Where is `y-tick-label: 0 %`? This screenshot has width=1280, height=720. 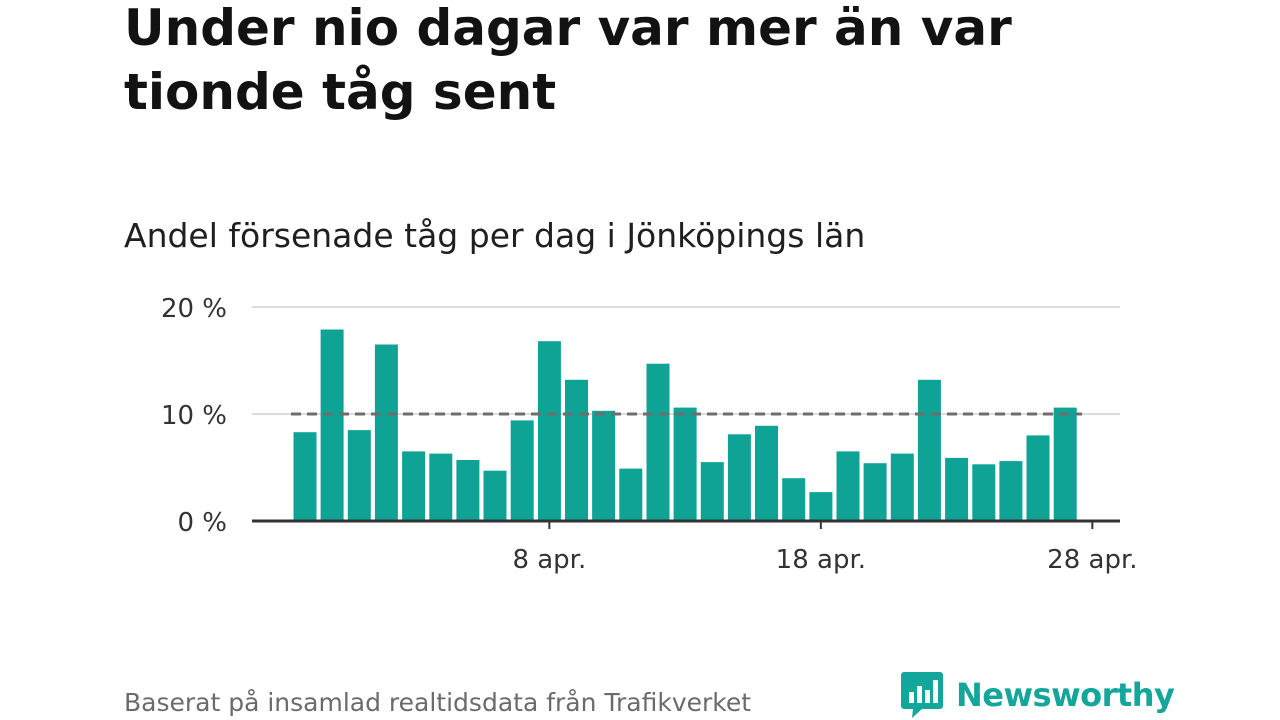
y-tick-label: 0 % is located at coordinates (202, 523).